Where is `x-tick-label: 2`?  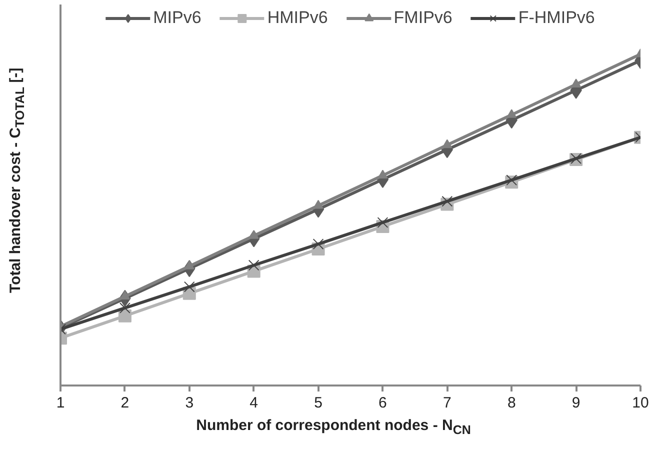
x-tick-label: 2 is located at coordinates (125, 403).